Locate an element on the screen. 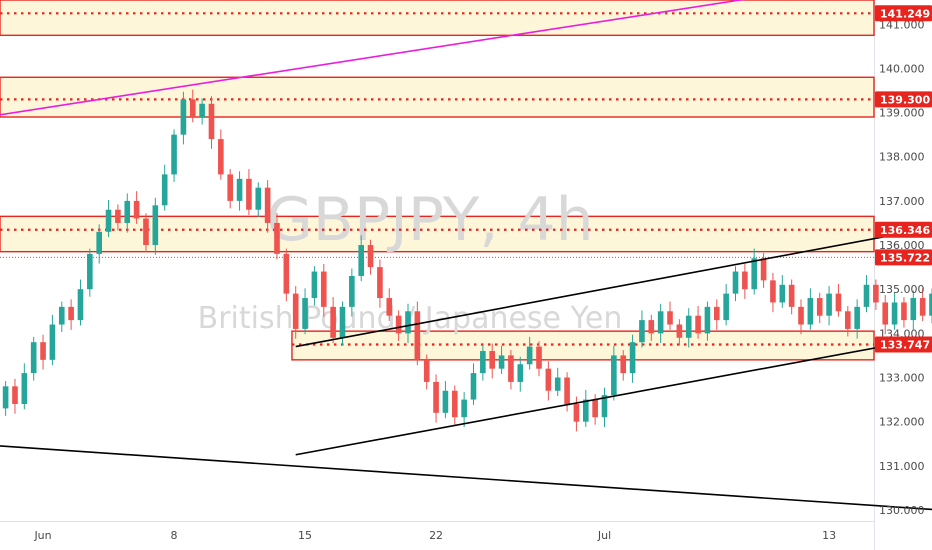 This screenshot has height=550, width=932. price-badge-label: 139.300 is located at coordinates (905, 99).